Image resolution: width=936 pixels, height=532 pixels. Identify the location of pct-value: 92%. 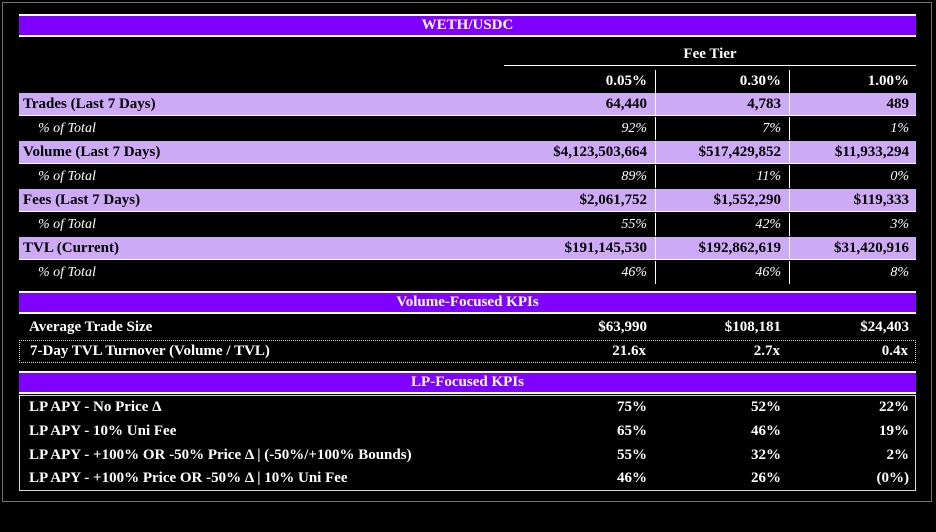
(634, 128).